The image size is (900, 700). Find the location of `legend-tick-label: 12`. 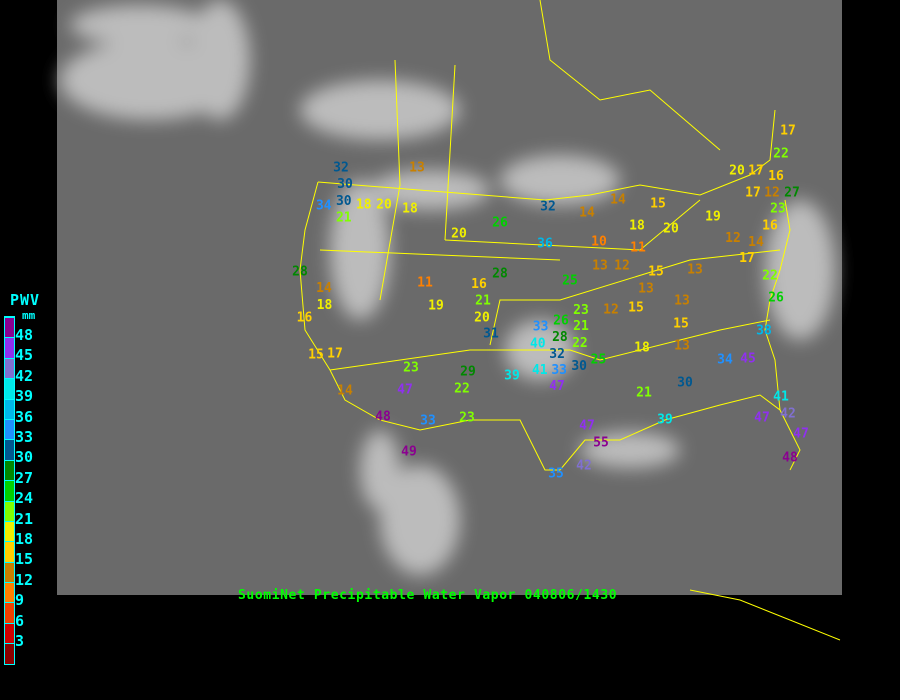

legend-tick-label: 12 is located at coordinates (24, 579).